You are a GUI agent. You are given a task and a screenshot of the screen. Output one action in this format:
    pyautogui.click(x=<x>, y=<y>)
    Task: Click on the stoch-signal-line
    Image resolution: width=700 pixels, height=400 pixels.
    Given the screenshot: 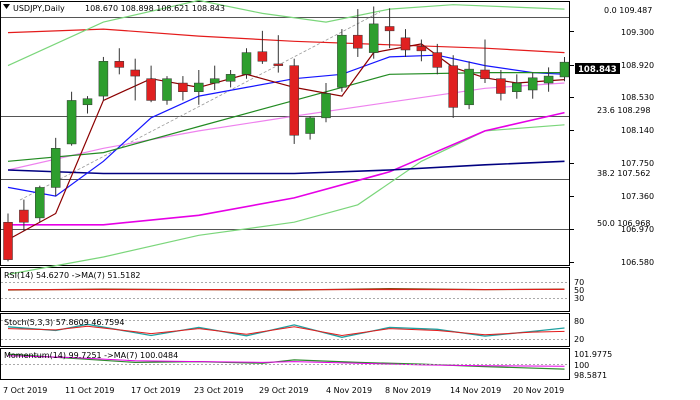 What is the action you would take?
    pyautogui.click(x=286, y=331)
    